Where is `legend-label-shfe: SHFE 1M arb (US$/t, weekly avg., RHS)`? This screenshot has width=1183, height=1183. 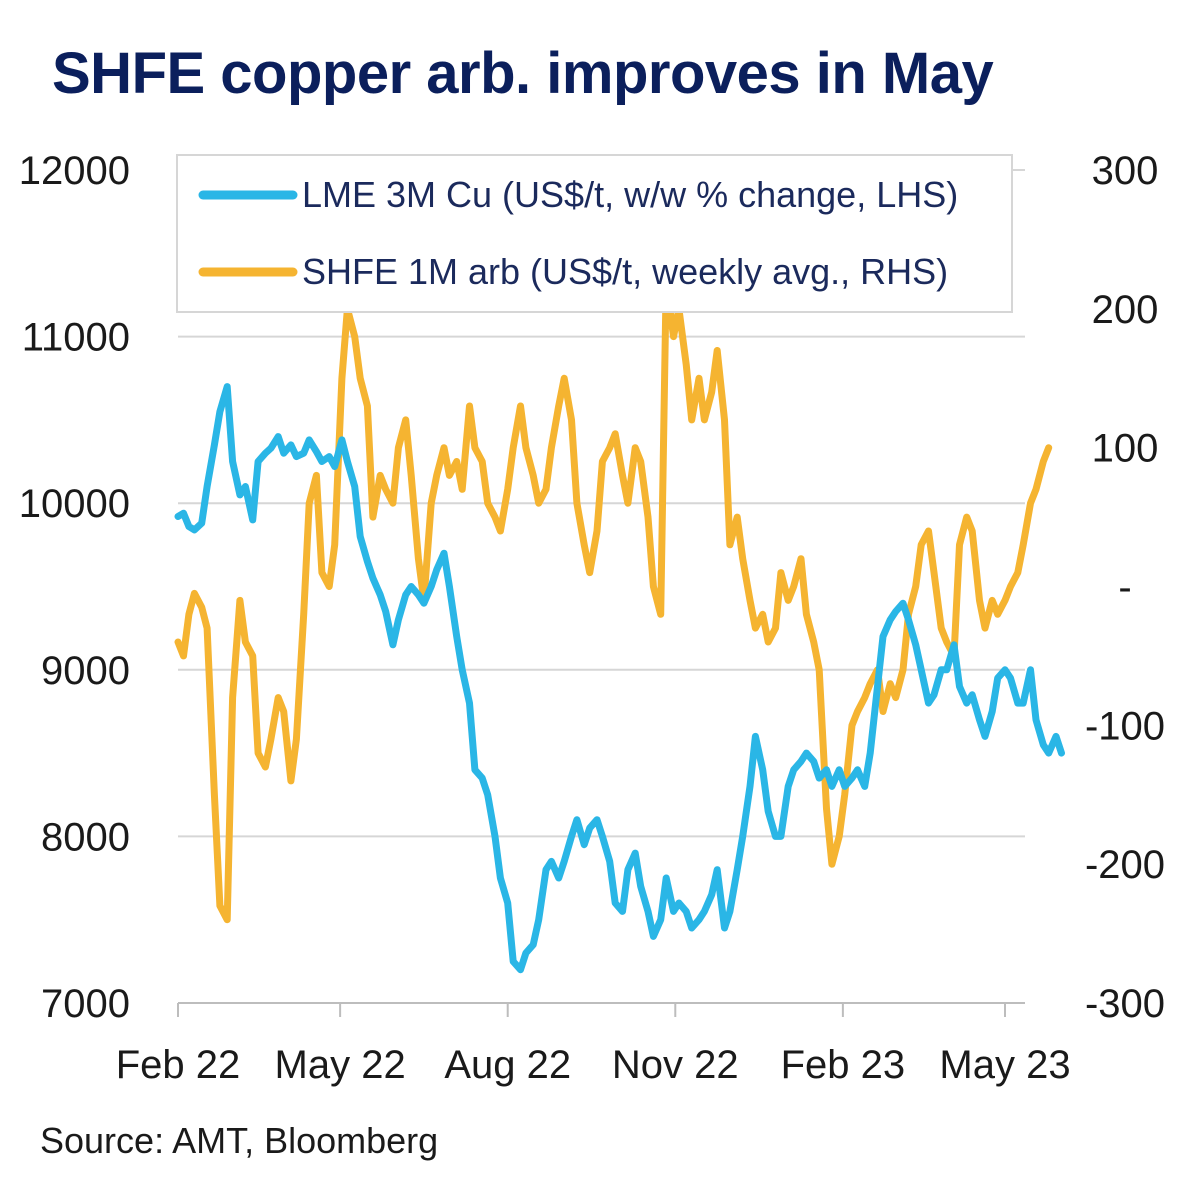 legend-label-shfe: SHFE 1M arb (US$/t, weekly avg., RHS) is located at coordinates (625, 271).